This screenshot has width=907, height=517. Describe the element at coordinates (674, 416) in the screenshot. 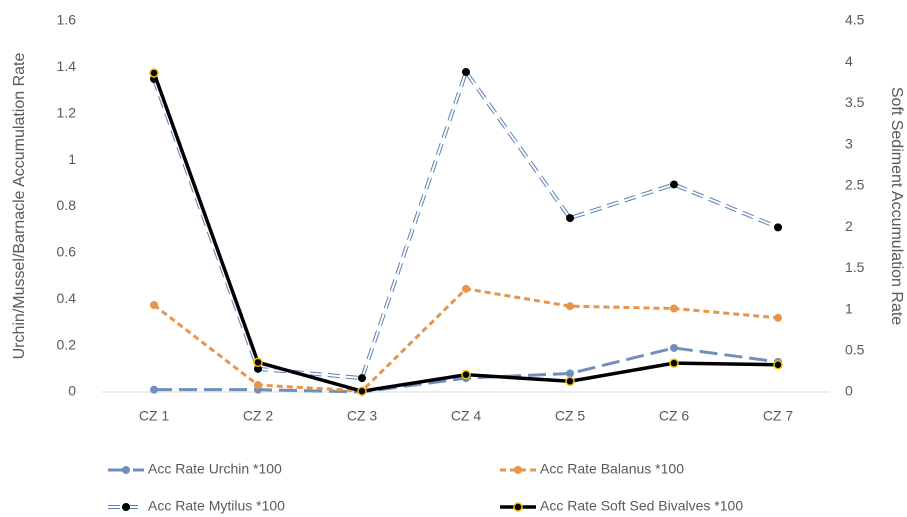

I see `x-tick-label: CZ 6` at that location.